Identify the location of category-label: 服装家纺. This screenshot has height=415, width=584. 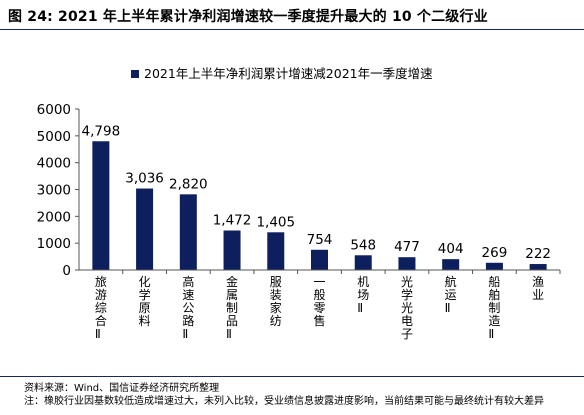
(276, 301).